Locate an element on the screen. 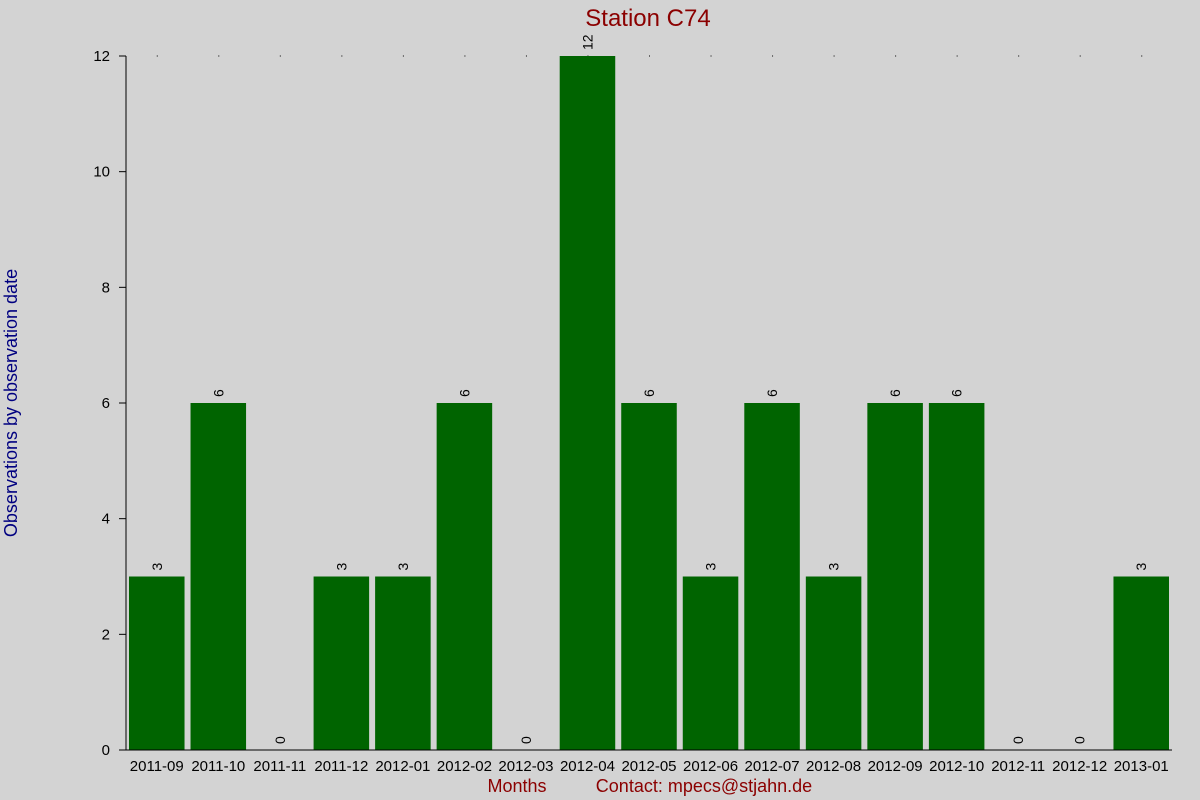 This screenshot has height=800, width=1200. y-tick-label: 12 is located at coordinates (101, 56).